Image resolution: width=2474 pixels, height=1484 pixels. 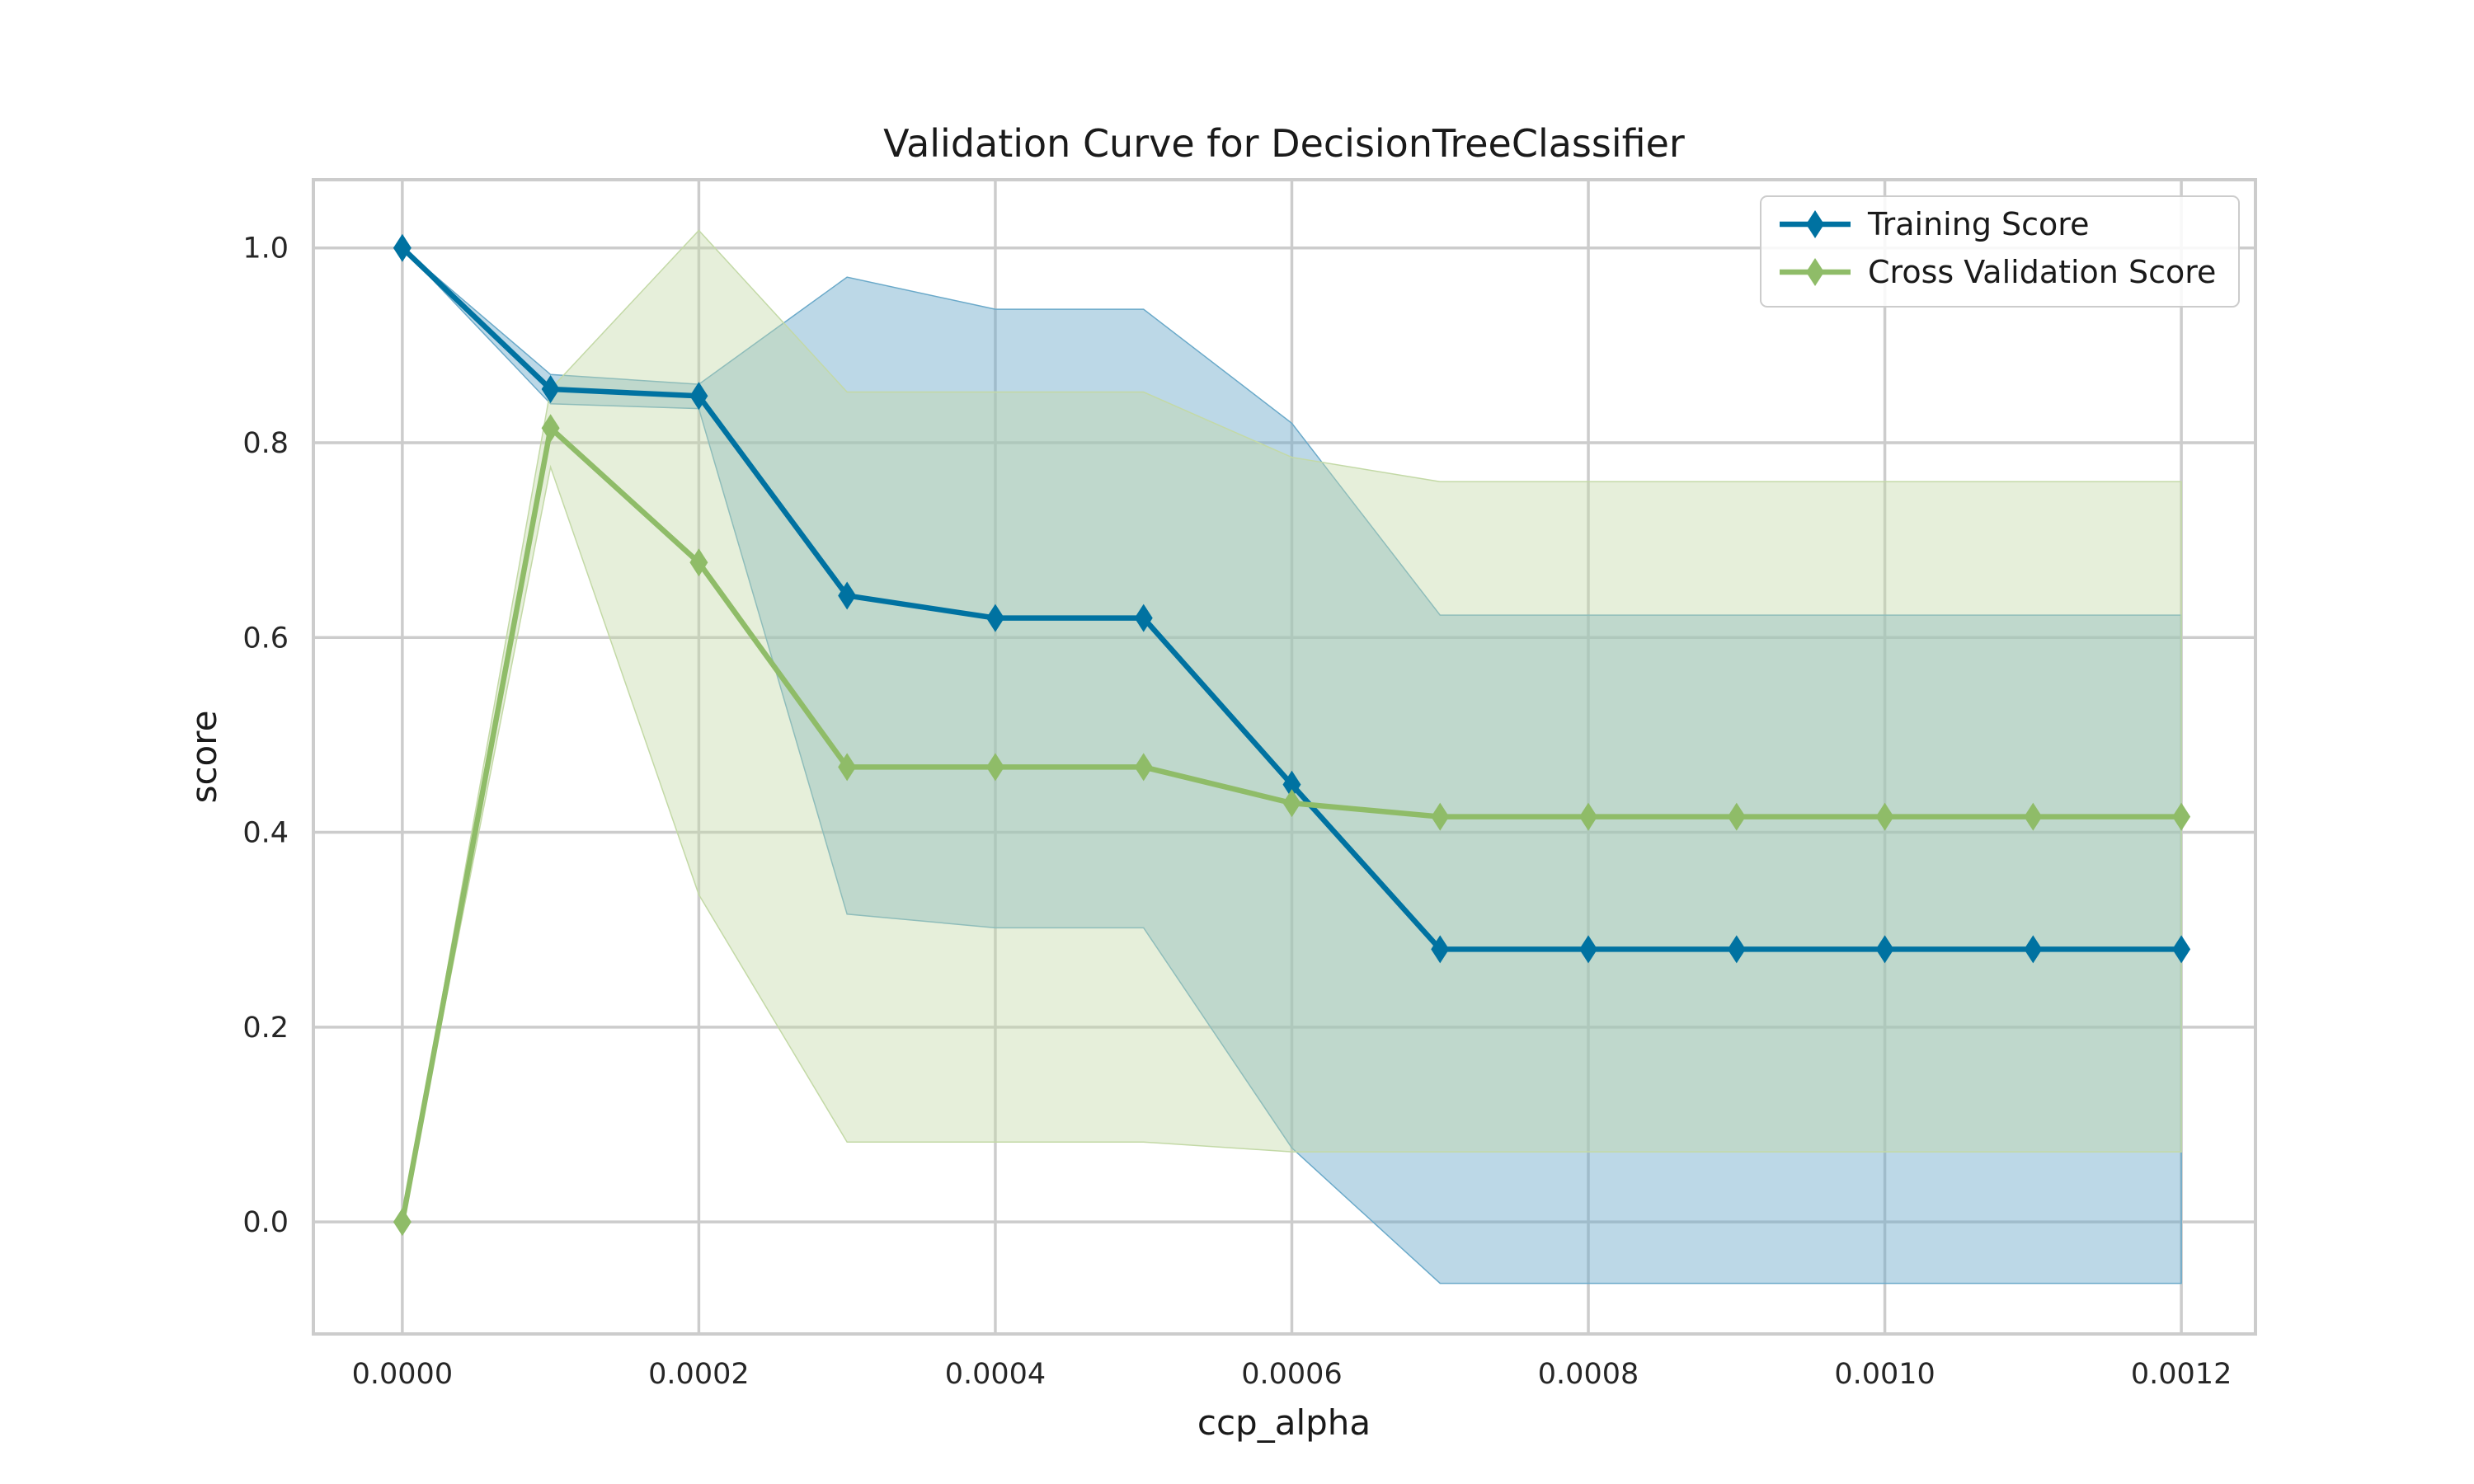 I want to click on x-tick-label: 0.0000, so click(x=402, y=1374).